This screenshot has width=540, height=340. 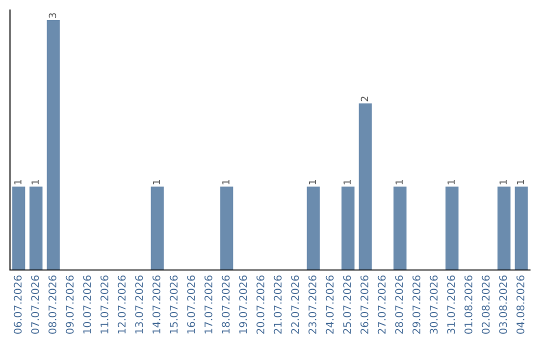 I want to click on x-tick-label: 12.07.2026, so click(x=122, y=305).